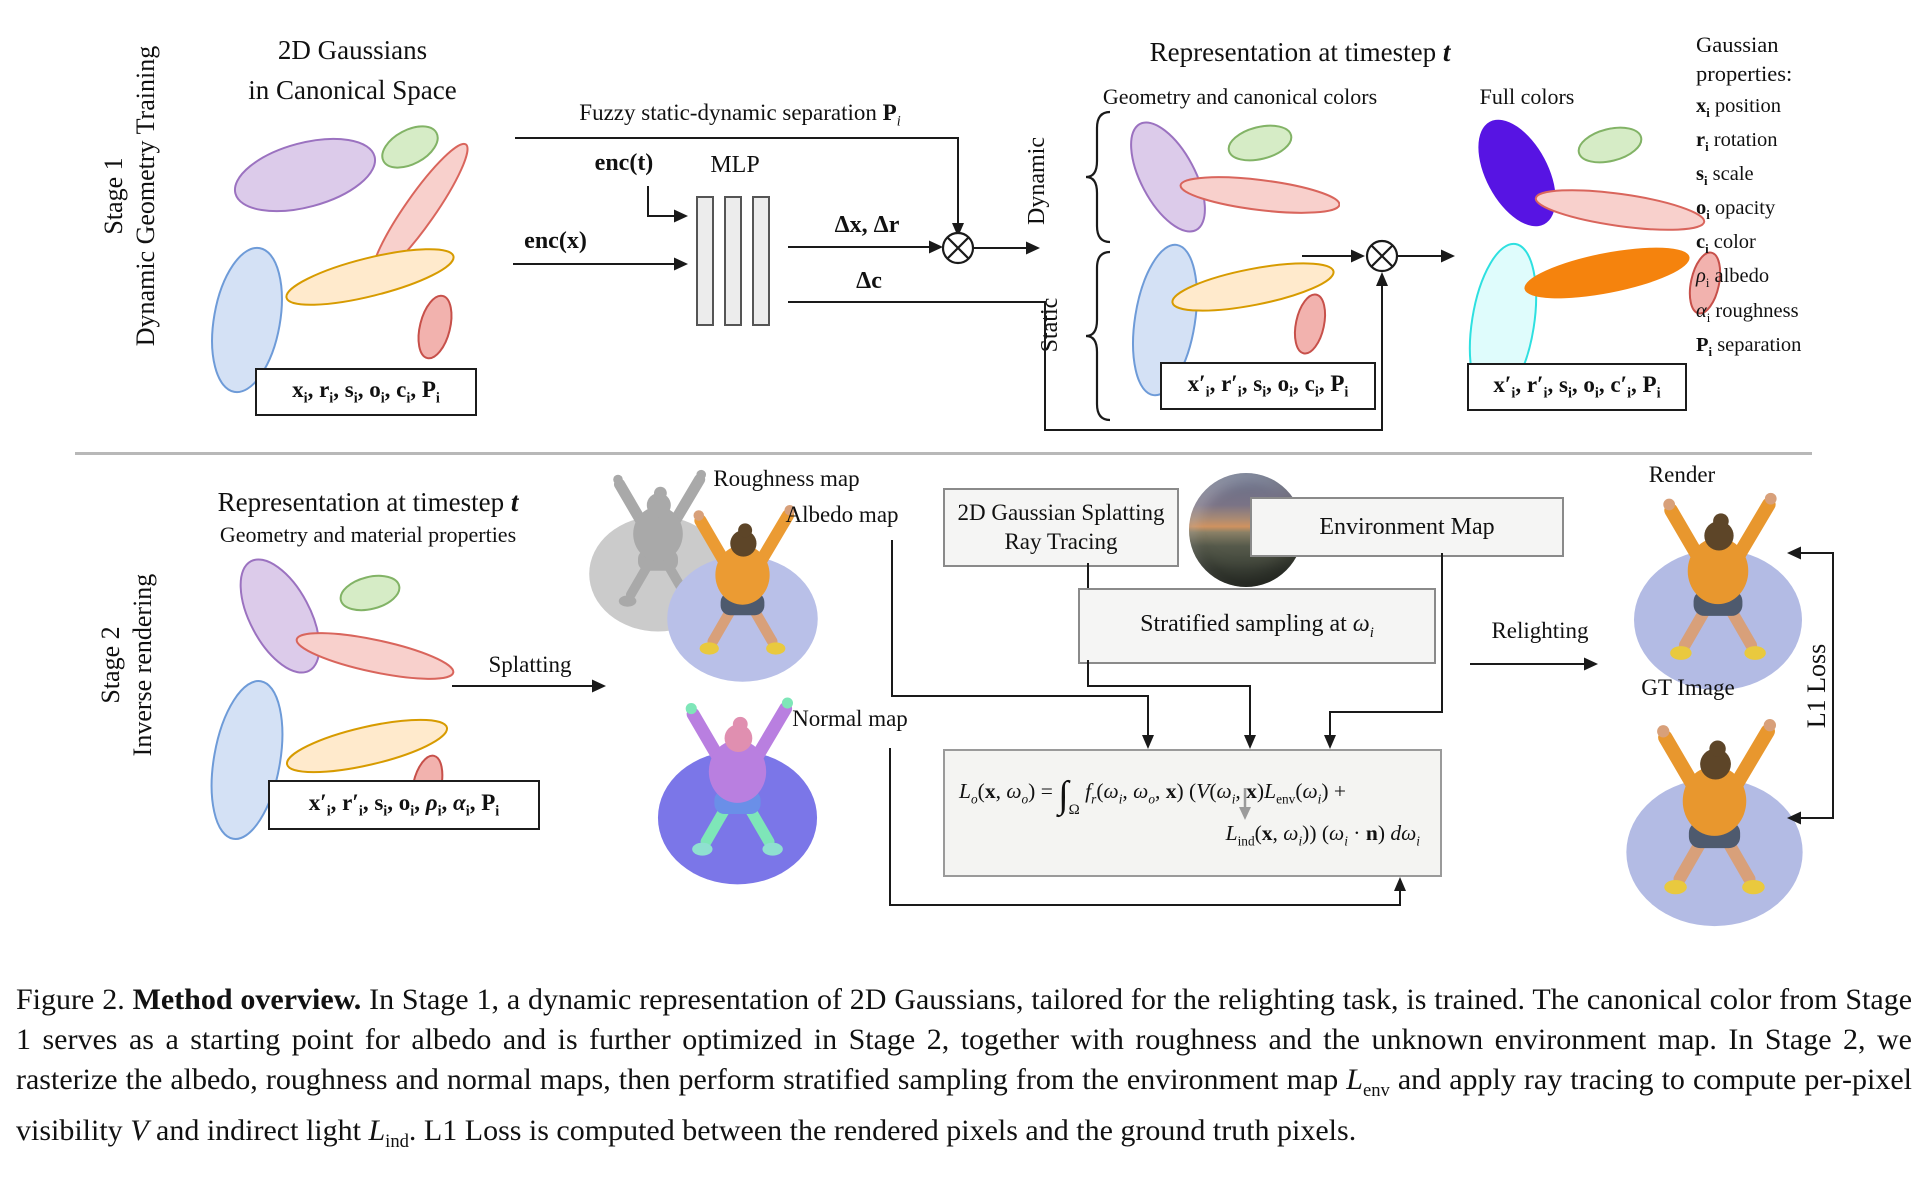  I want to click on enc-x-label: enc(x), so click(555, 241).